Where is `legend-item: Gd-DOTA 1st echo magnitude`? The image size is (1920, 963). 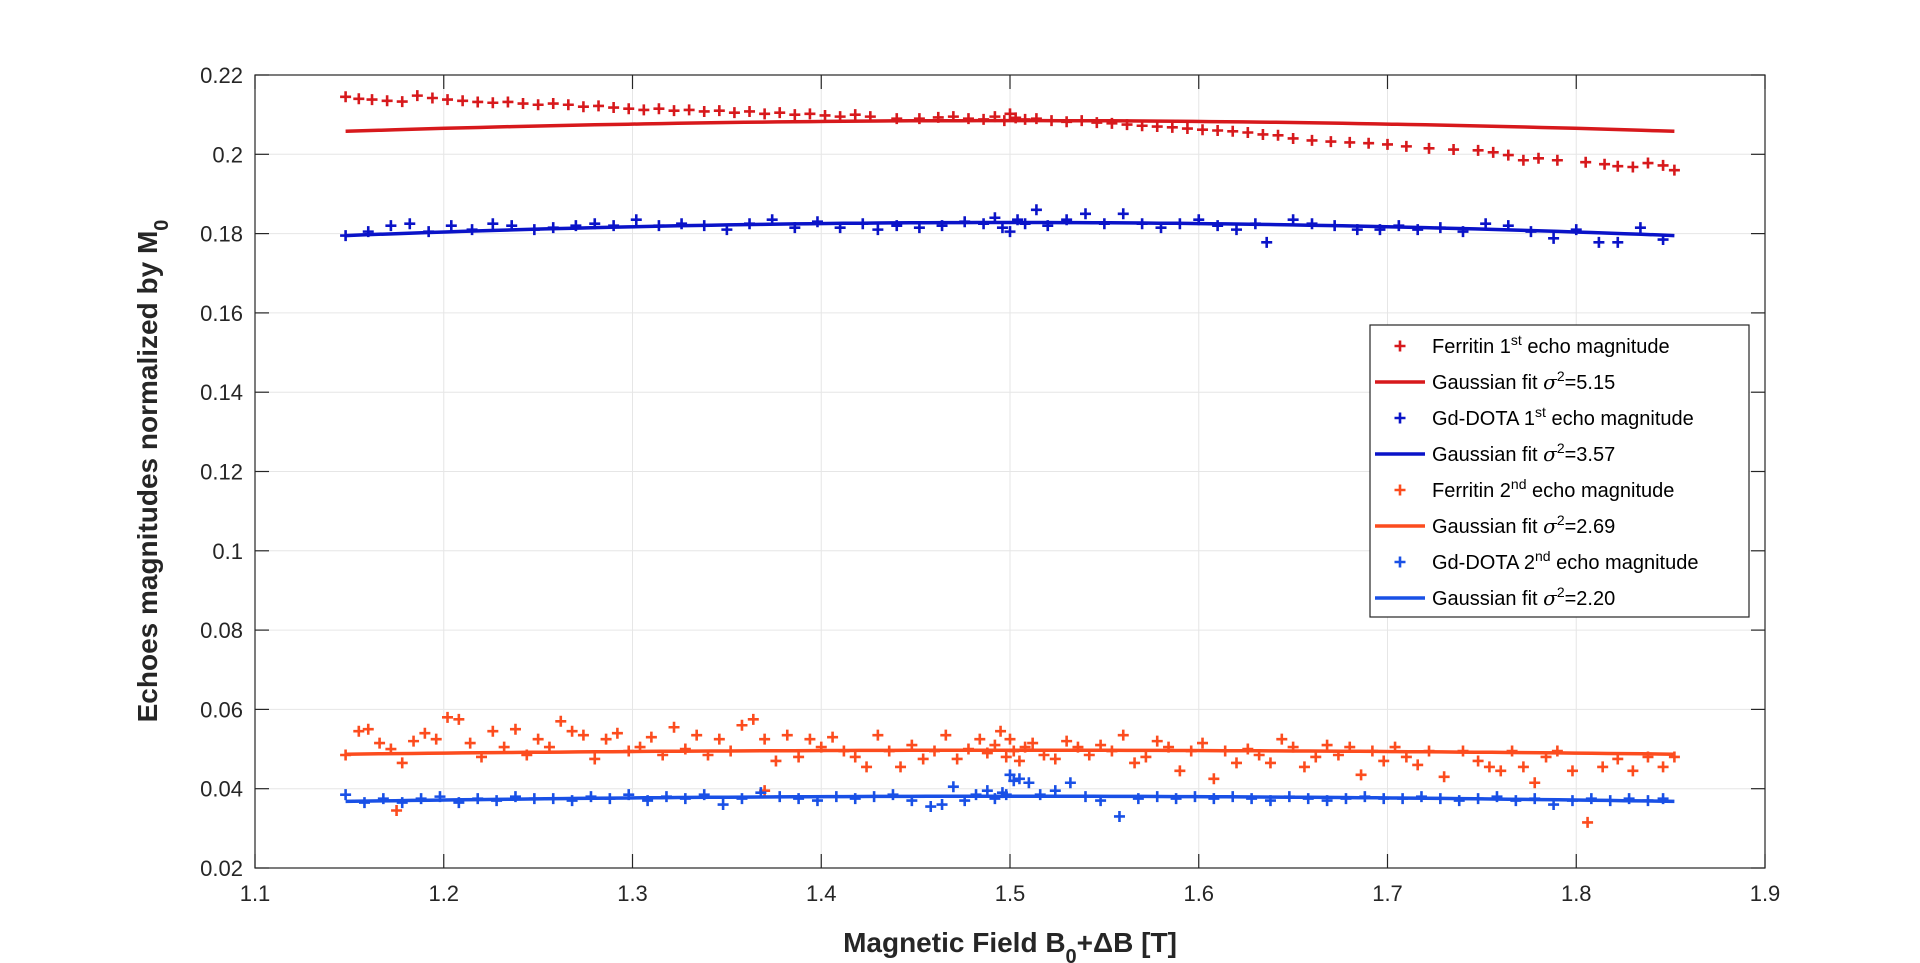
legend-item: Gd-DOTA 1st echo magnitude is located at coordinates (1544, 417).